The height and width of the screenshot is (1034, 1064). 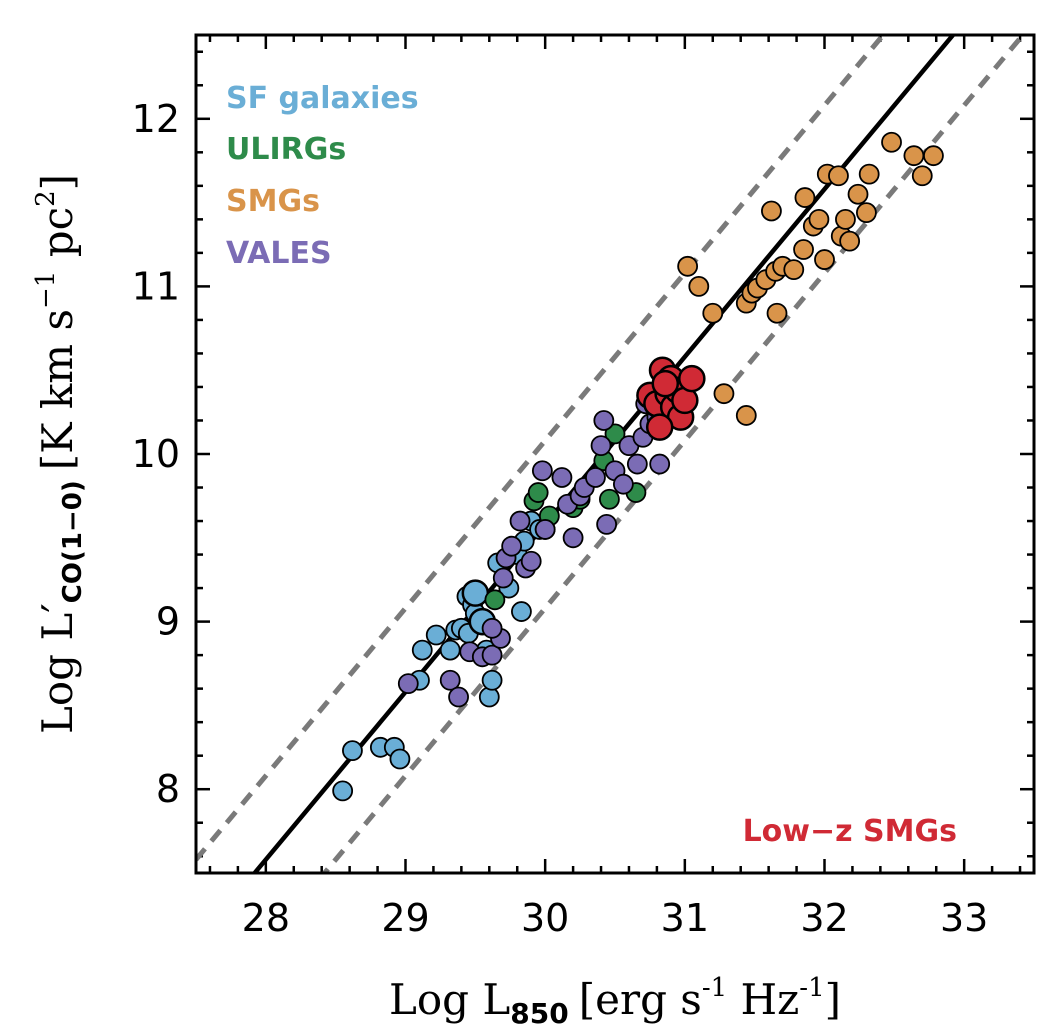 I want to click on y-title-sup2: 2, so click(x=46, y=198).